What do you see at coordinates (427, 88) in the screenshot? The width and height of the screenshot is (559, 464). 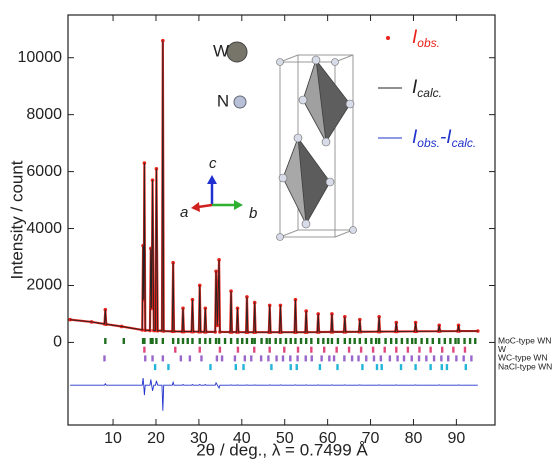 I see `legend-label: Icalc.` at bounding box center [427, 88].